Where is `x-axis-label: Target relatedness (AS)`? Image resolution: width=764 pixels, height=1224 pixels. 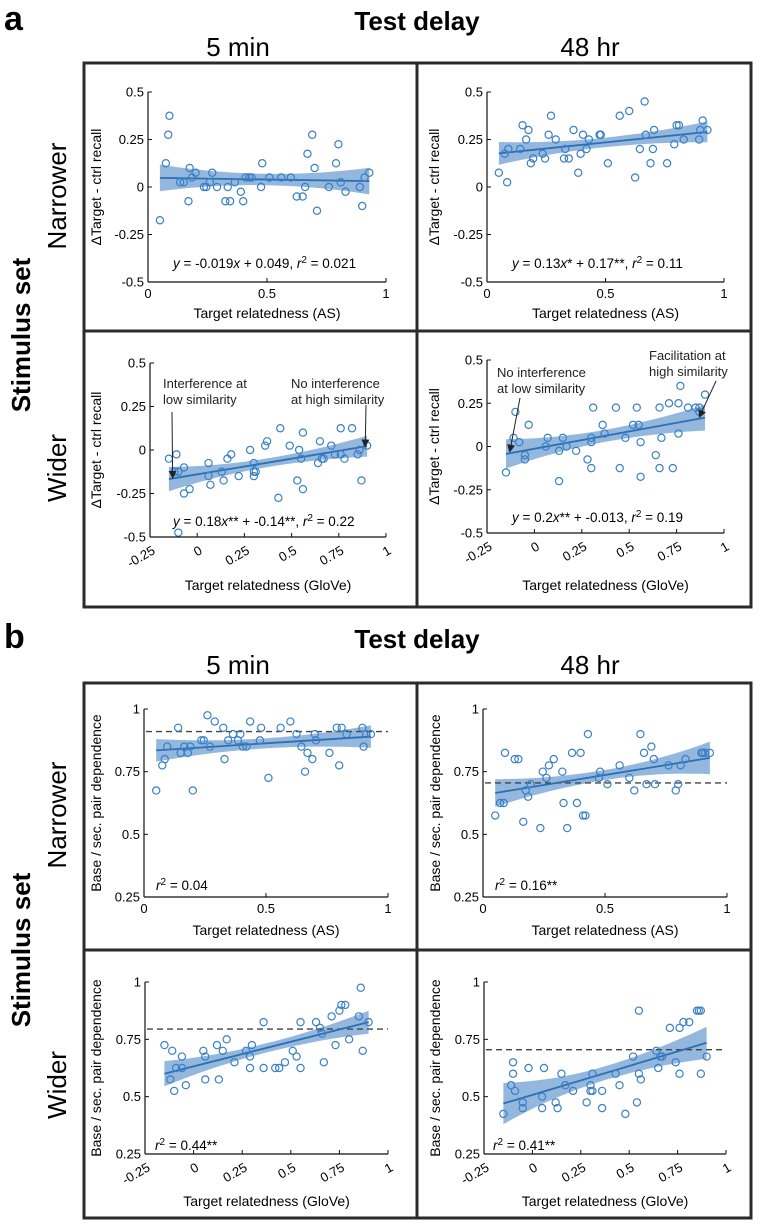 x-axis-label: Target relatedness (AS) is located at coordinates (604, 930).